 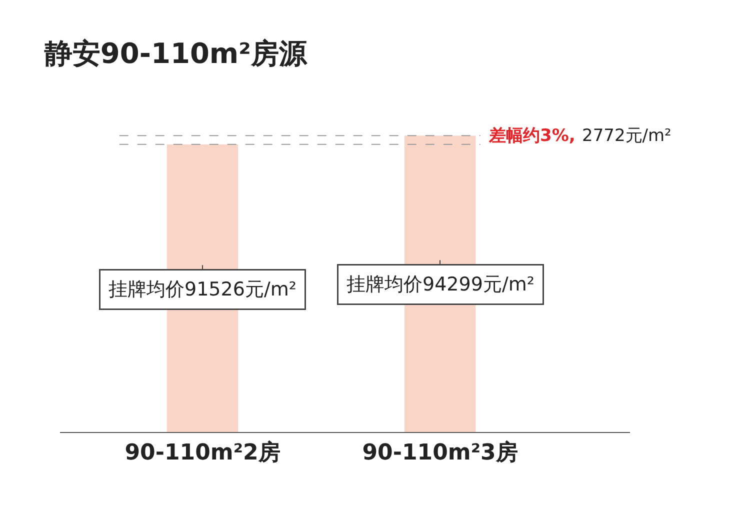 I want to click on data-label: 挂牌均价94299元/m², so click(x=440, y=285).